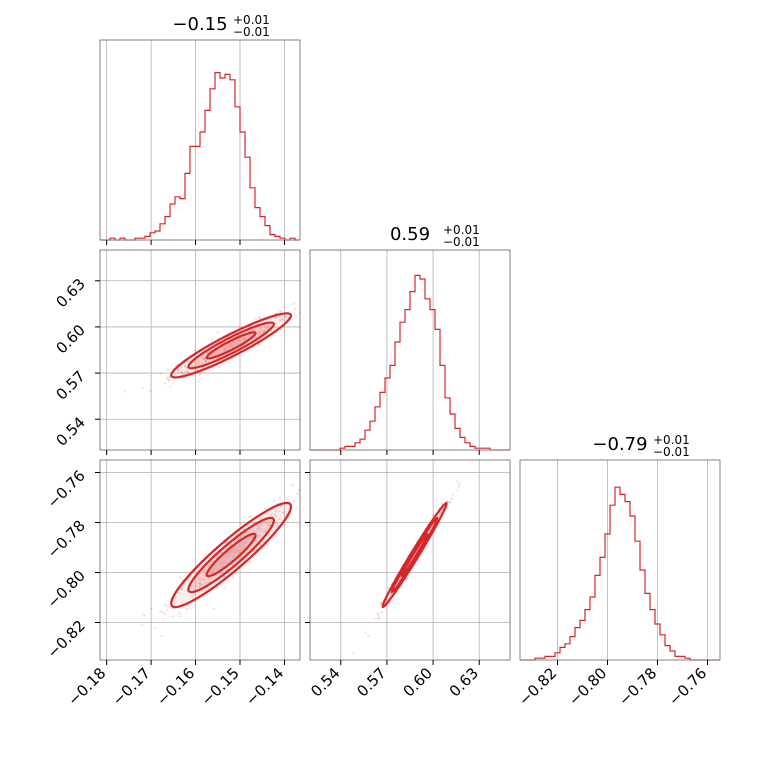  Describe the element at coordinates (175, 686) in the screenshot. I see `x-tick-label-param1-2: −0.16` at that location.